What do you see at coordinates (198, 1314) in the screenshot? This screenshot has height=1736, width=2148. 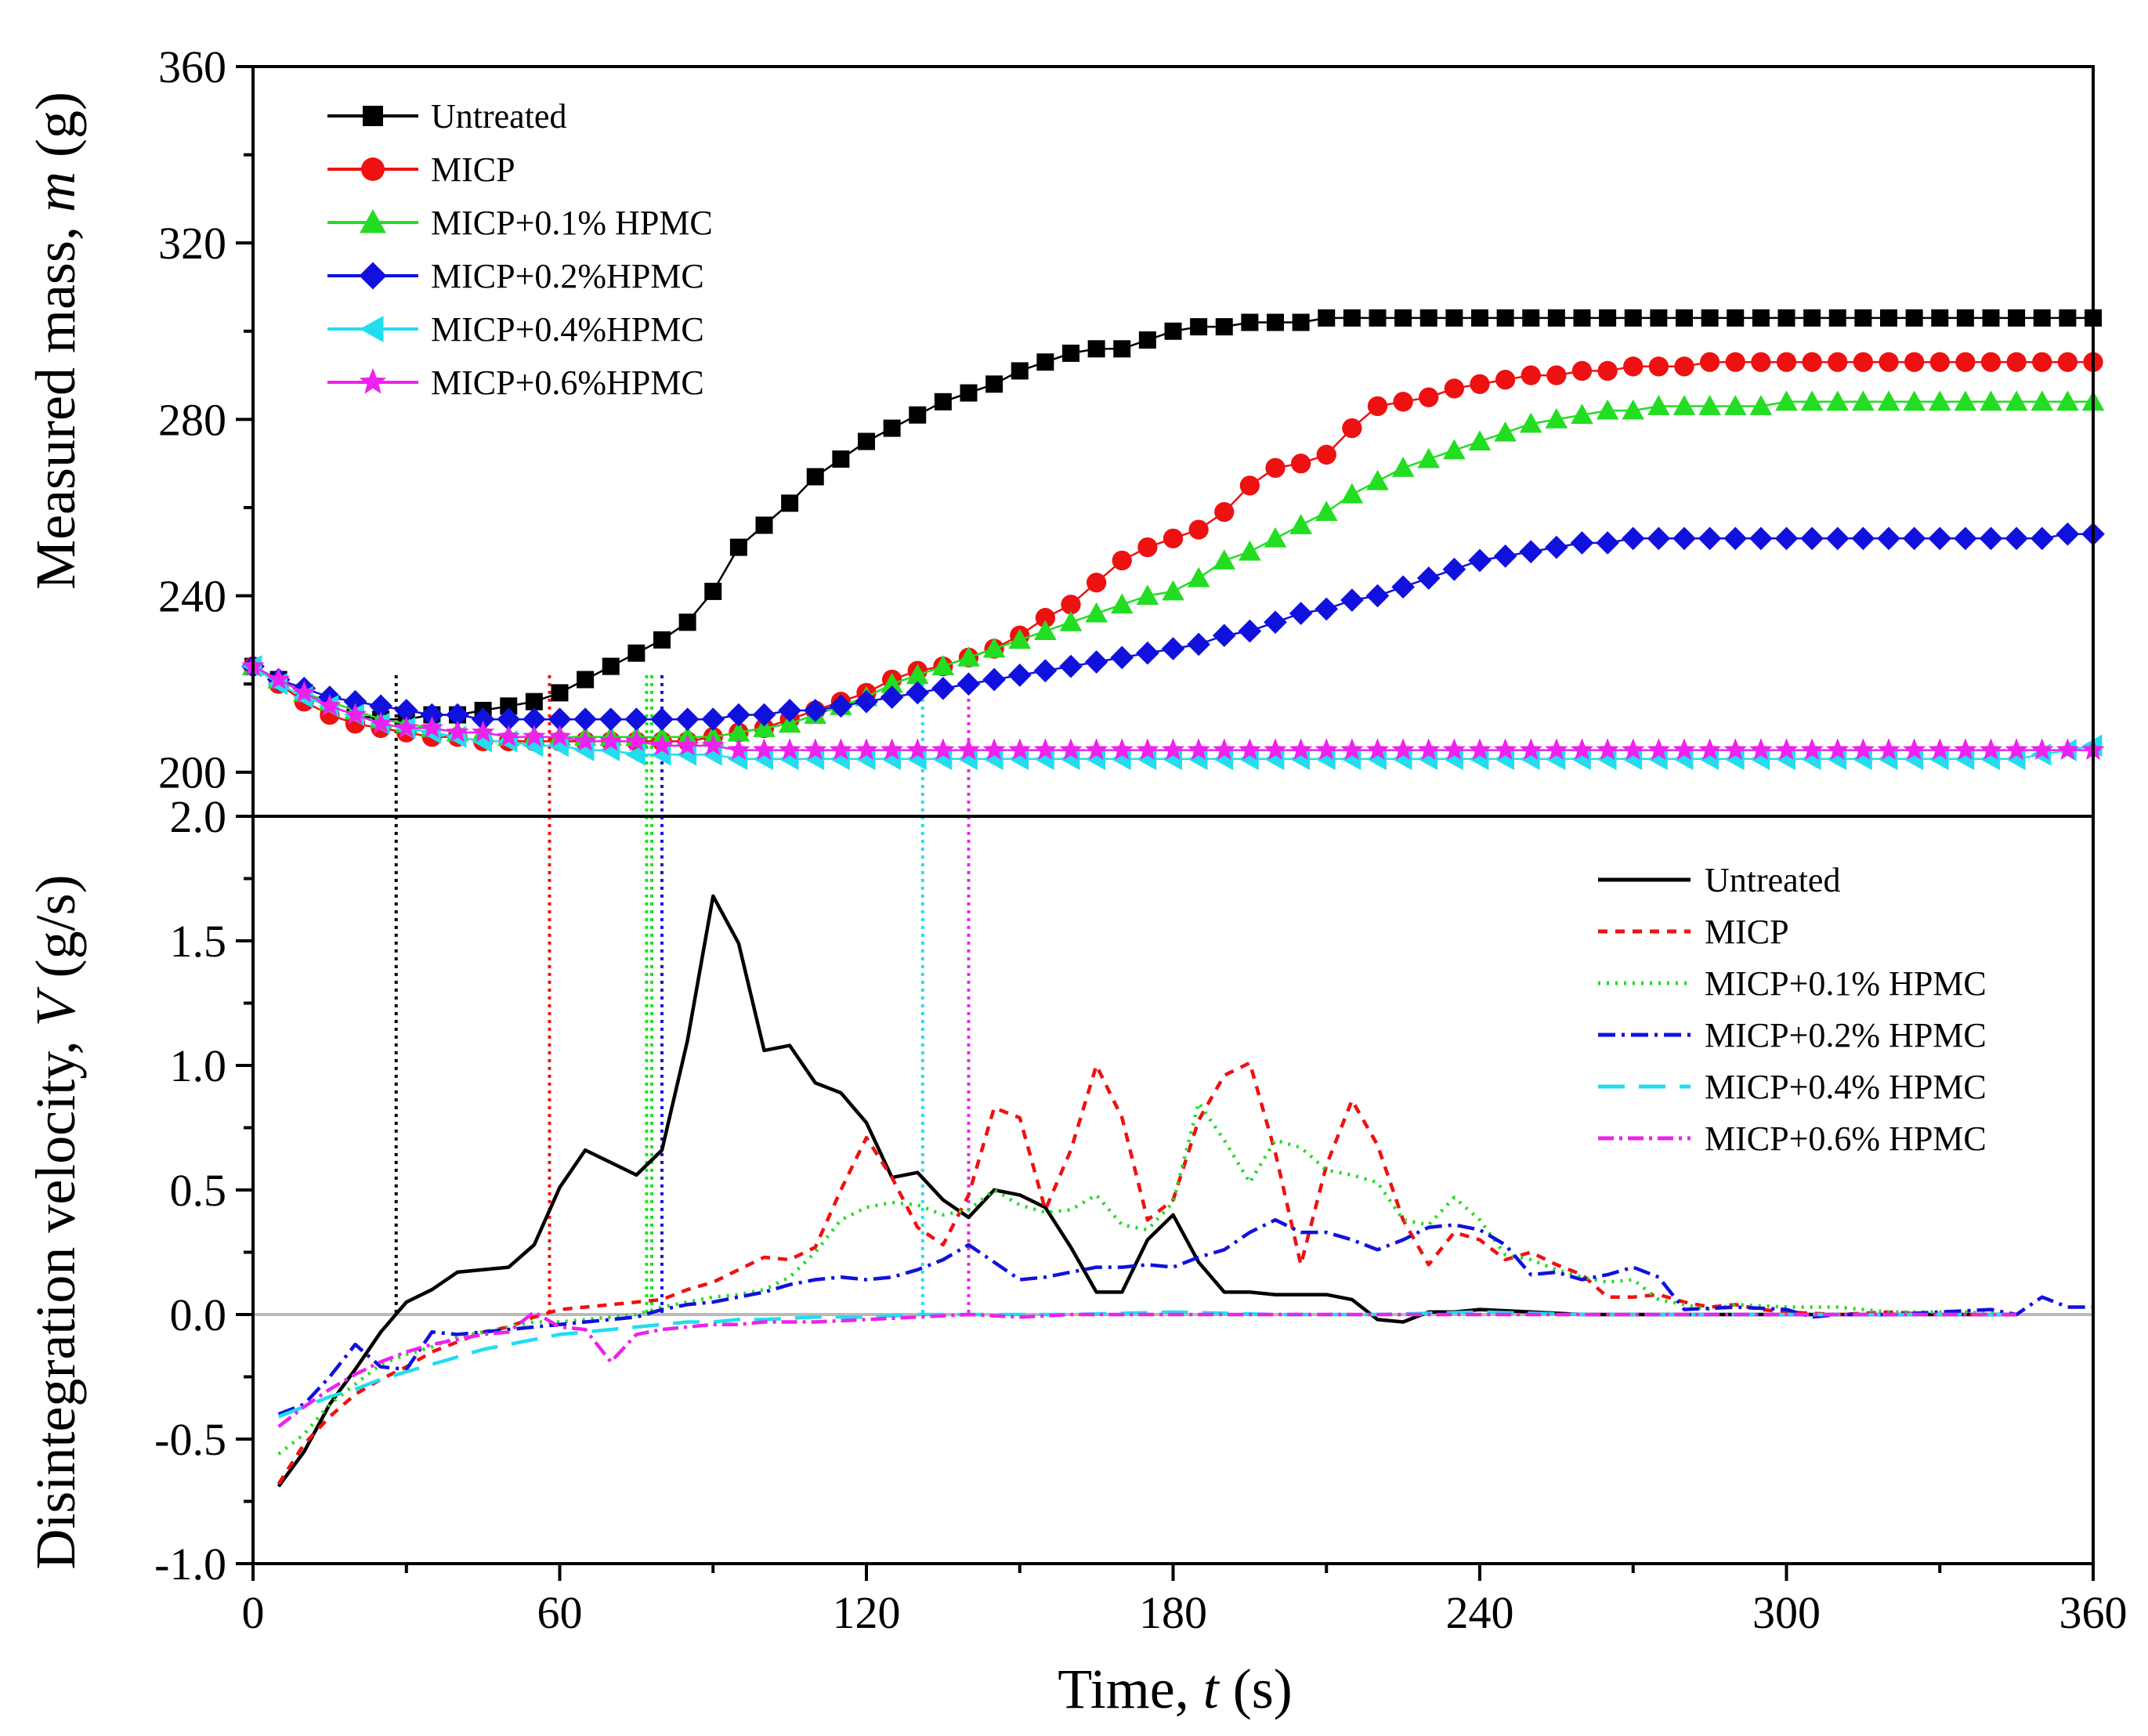 I see `bottom-y-tick-label: 0.0` at bounding box center [198, 1314].